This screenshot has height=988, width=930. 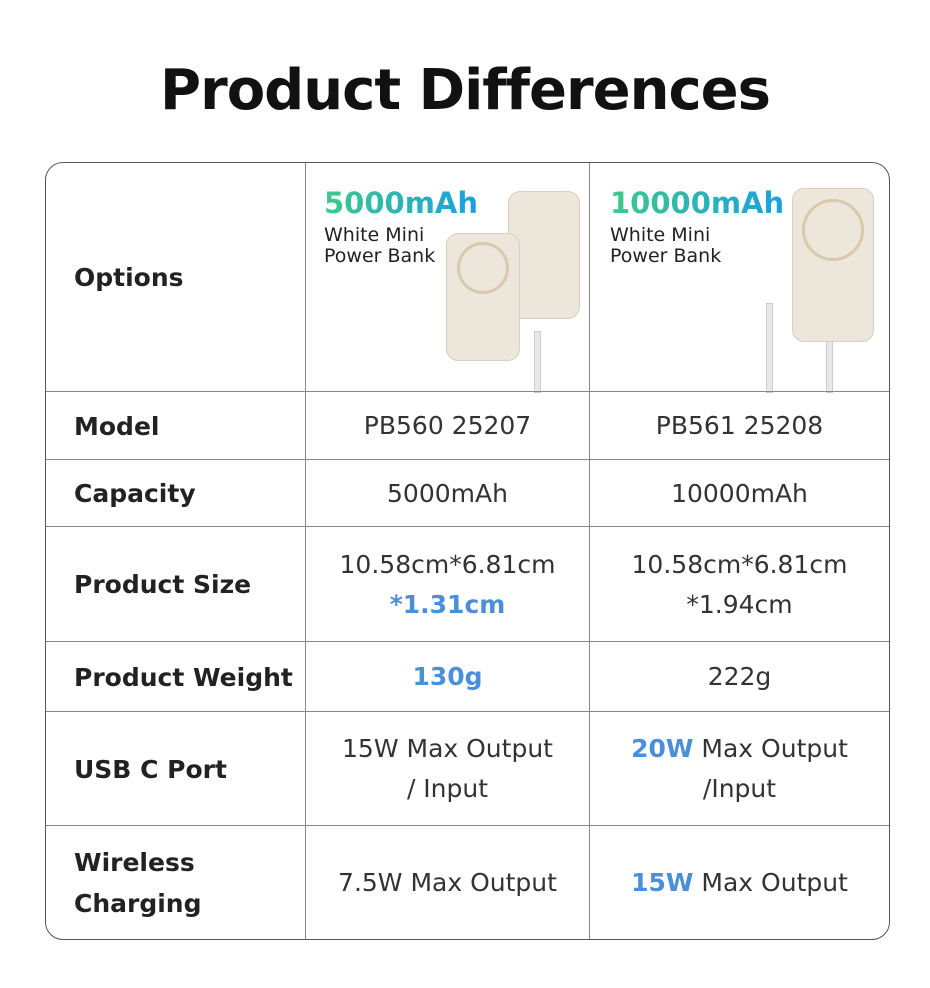 I want to click on cell: 222g, so click(x=739, y=677).